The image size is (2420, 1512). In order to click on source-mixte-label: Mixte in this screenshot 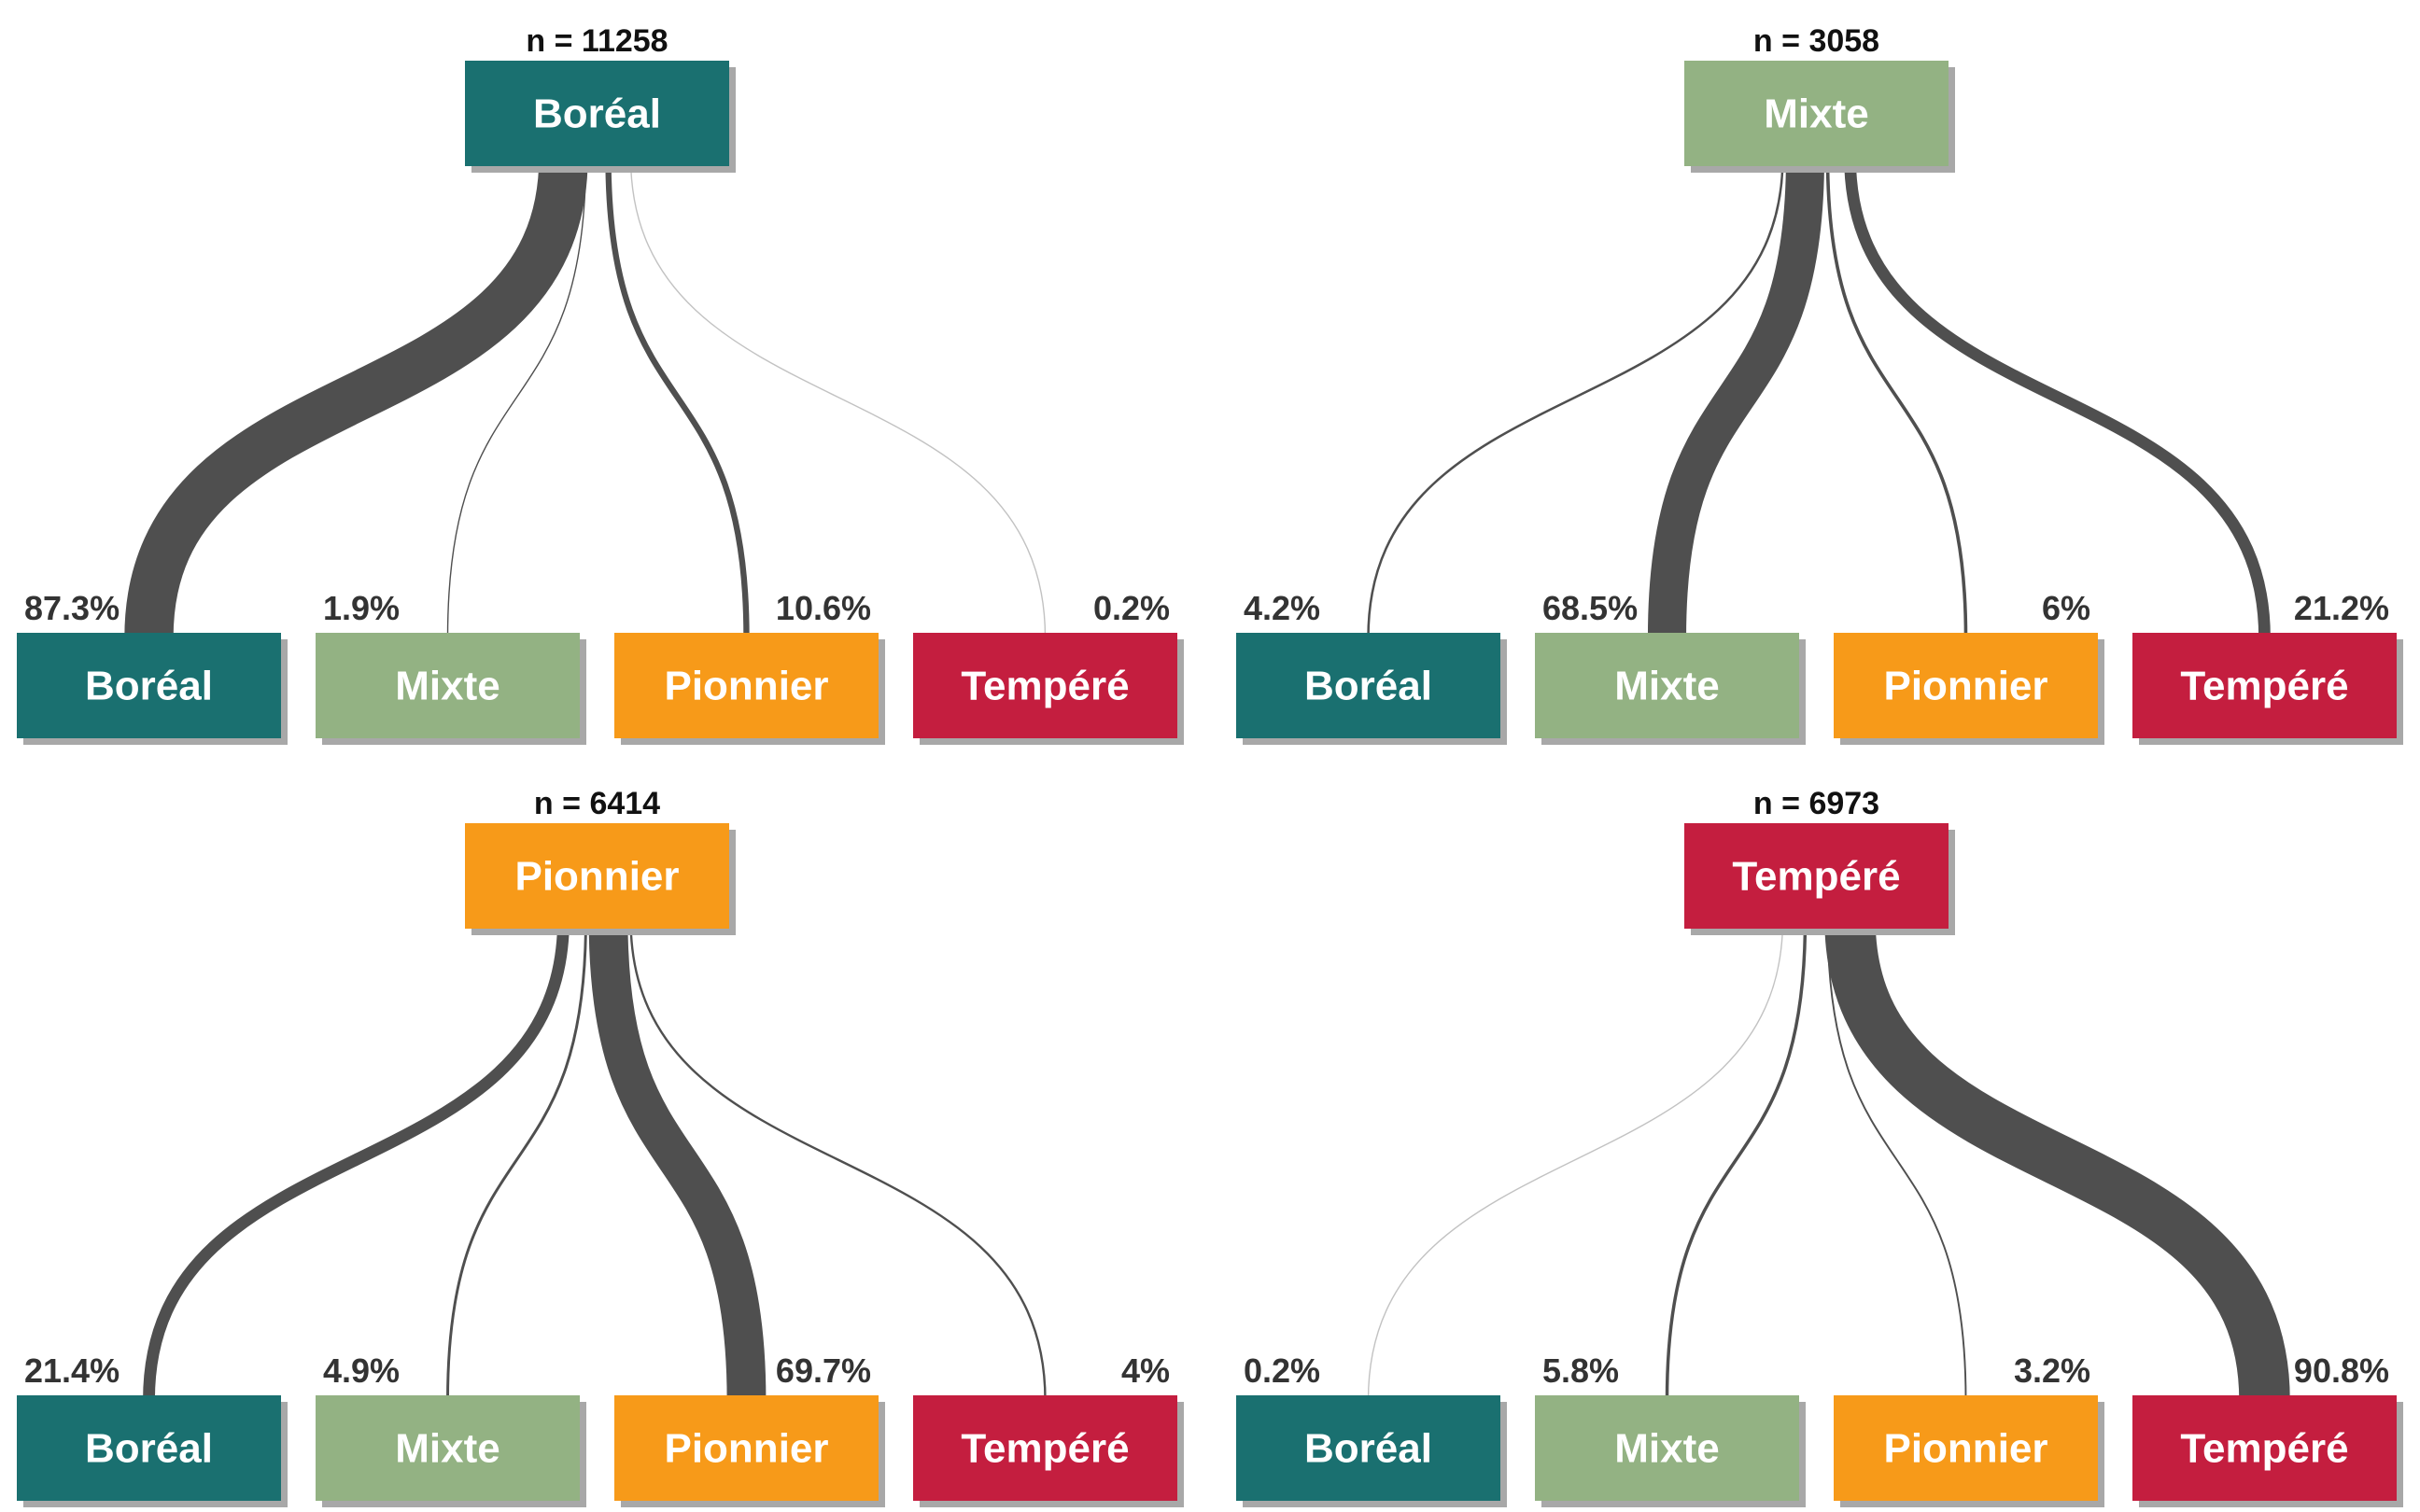, I will do `click(1816, 114)`.